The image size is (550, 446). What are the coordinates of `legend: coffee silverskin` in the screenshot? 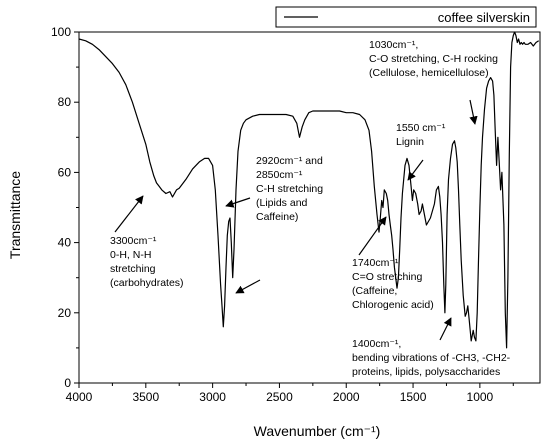 It's located at (406, 17).